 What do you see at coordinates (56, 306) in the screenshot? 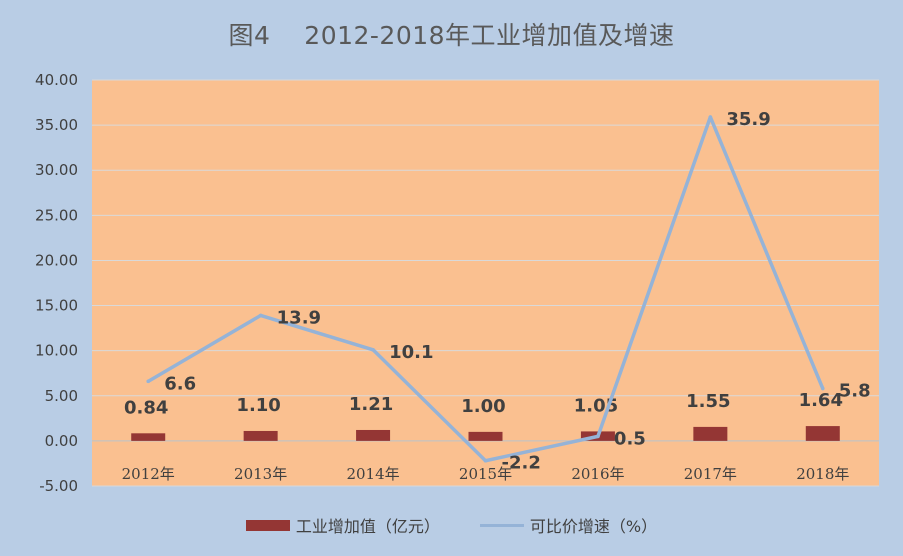
I see `y-tick-label: 15.00` at bounding box center [56, 306].